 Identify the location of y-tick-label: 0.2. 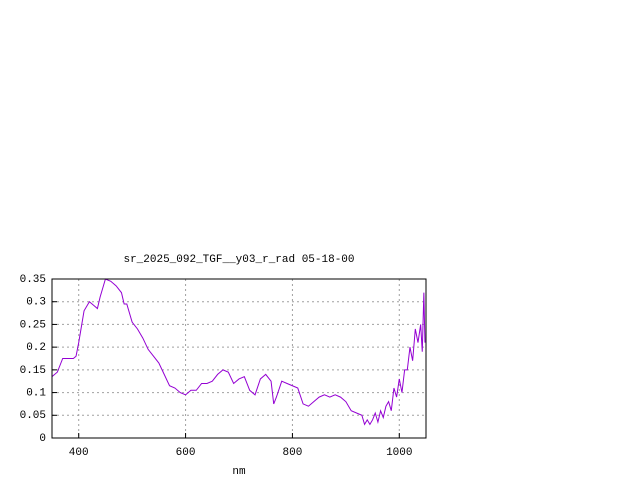
(36, 348).